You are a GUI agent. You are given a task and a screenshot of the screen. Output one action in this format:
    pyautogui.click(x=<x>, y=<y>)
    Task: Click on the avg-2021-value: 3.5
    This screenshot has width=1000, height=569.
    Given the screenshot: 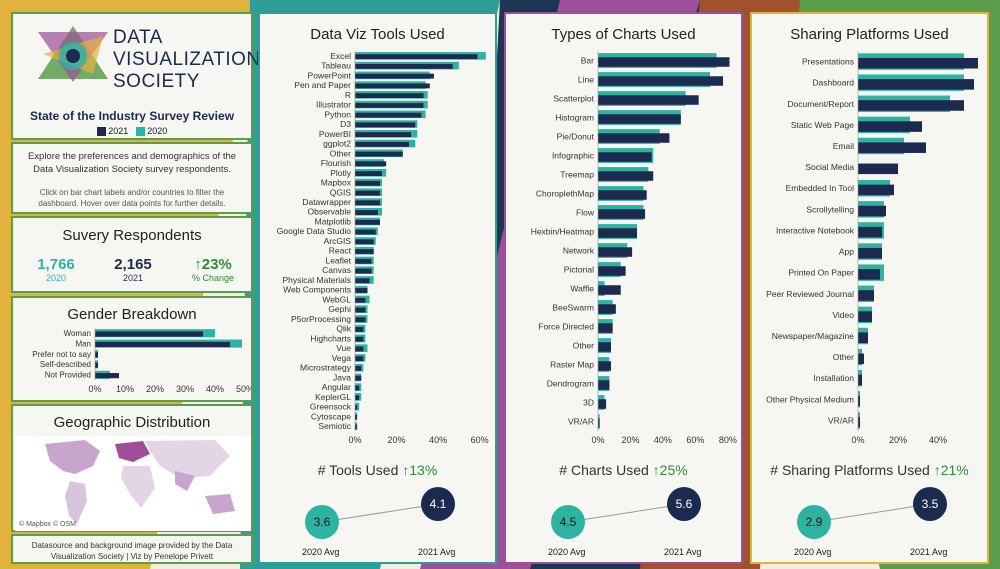 What is the action you would take?
    pyautogui.click(x=930, y=504)
    